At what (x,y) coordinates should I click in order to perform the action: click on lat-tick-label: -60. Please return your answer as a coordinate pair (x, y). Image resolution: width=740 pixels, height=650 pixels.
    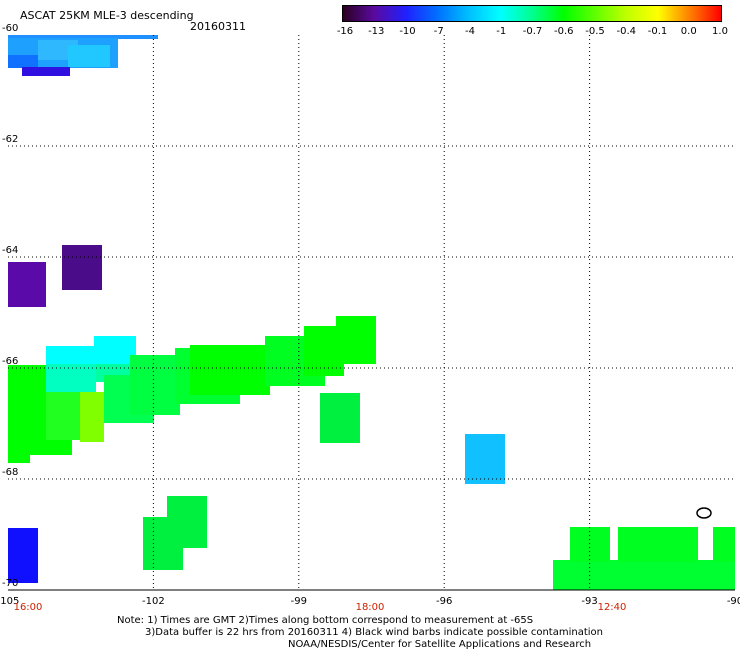
    Looking at the image, I should click on (10, 28).